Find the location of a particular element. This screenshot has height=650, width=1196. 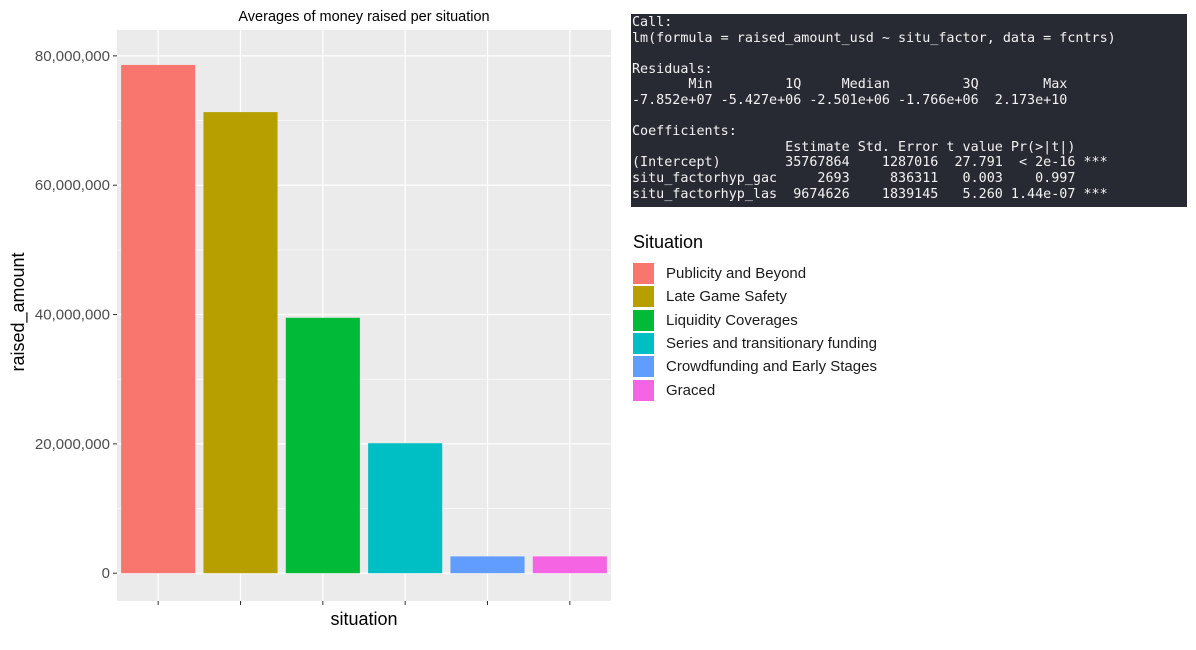

legend-item: Crowdfunding and Early Stages is located at coordinates (755, 366).